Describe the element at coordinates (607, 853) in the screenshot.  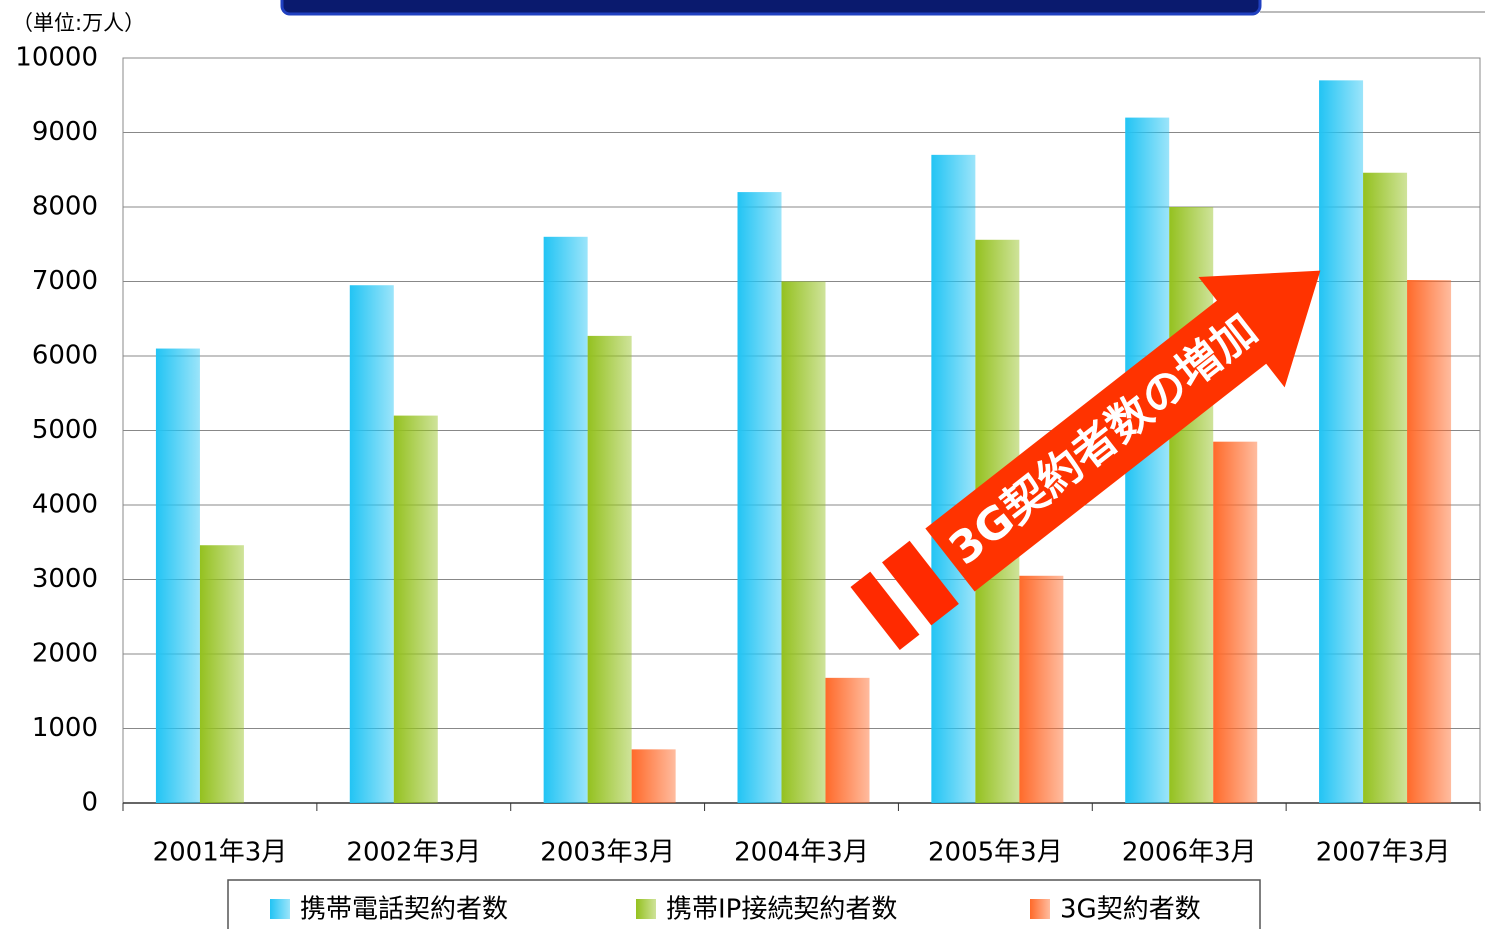
I see `x-tick-label: 2003年3月` at that location.